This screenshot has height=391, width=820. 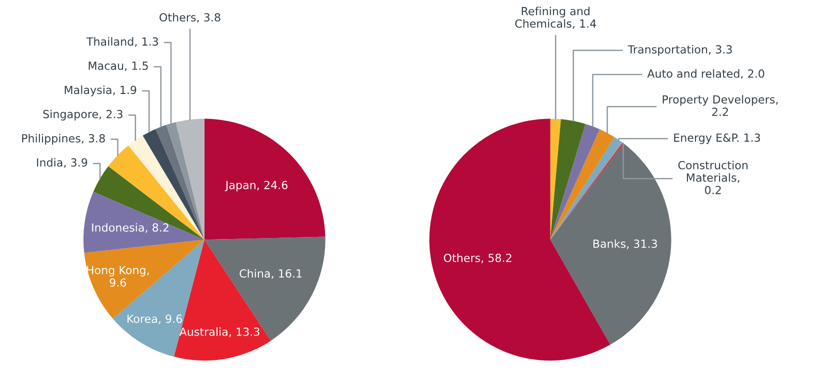 What do you see at coordinates (625, 244) in the screenshot?
I see `slice-label: Banks, 31.3` at bounding box center [625, 244].